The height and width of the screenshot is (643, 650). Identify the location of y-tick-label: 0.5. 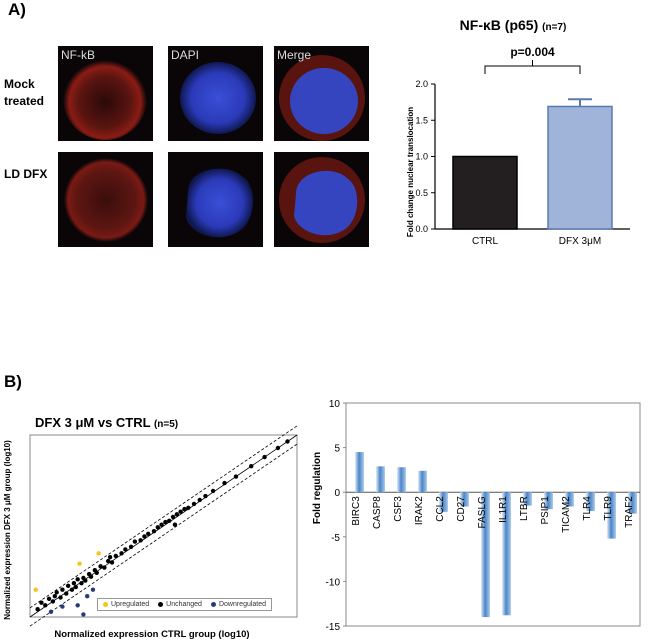
(421, 193).